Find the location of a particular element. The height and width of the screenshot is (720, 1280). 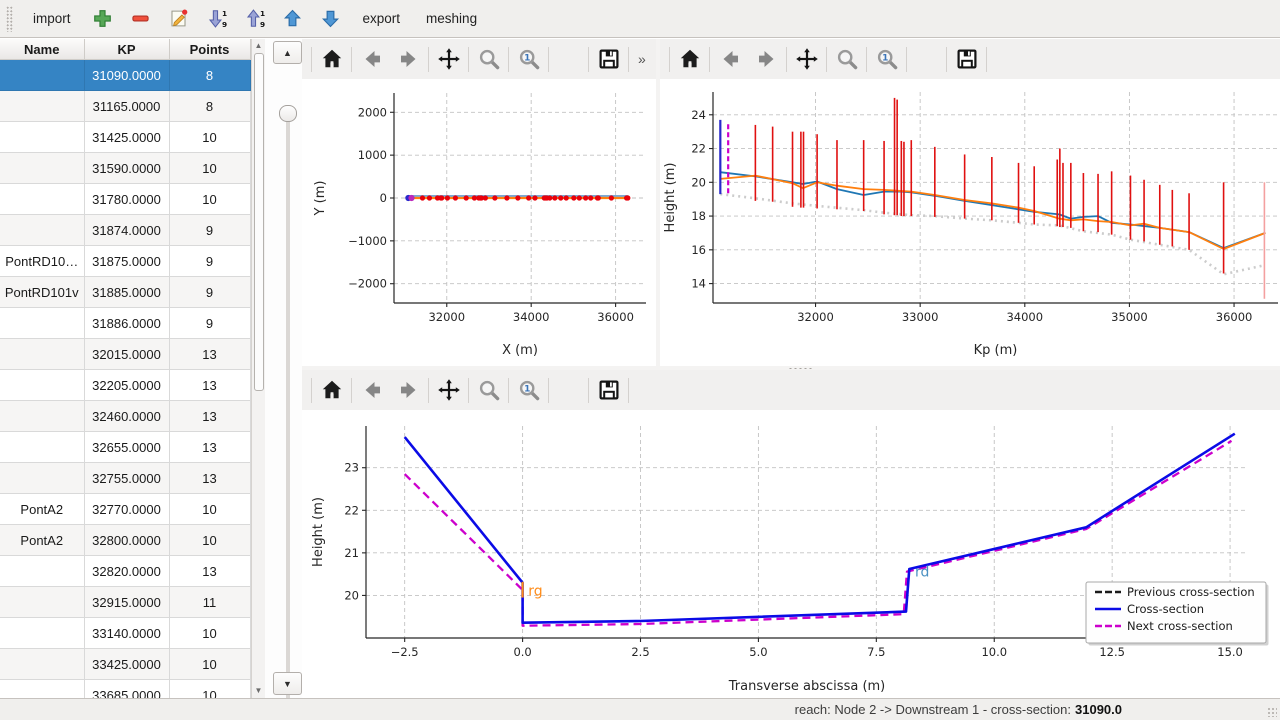

table-row: 32915.0000 11 is located at coordinates (125, 602).